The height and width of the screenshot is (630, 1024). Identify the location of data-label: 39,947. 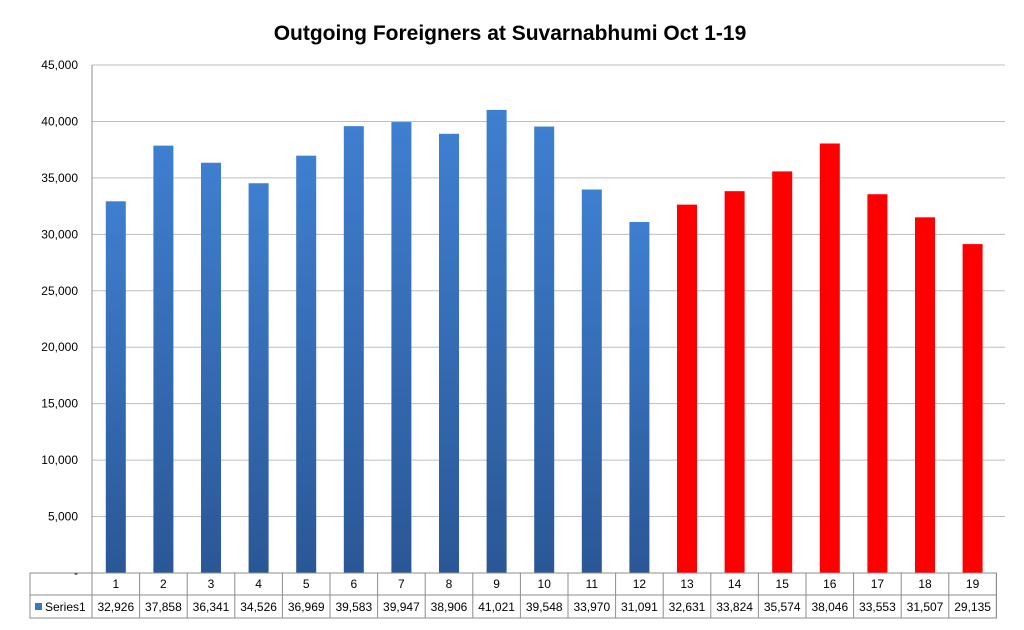
(401, 607).